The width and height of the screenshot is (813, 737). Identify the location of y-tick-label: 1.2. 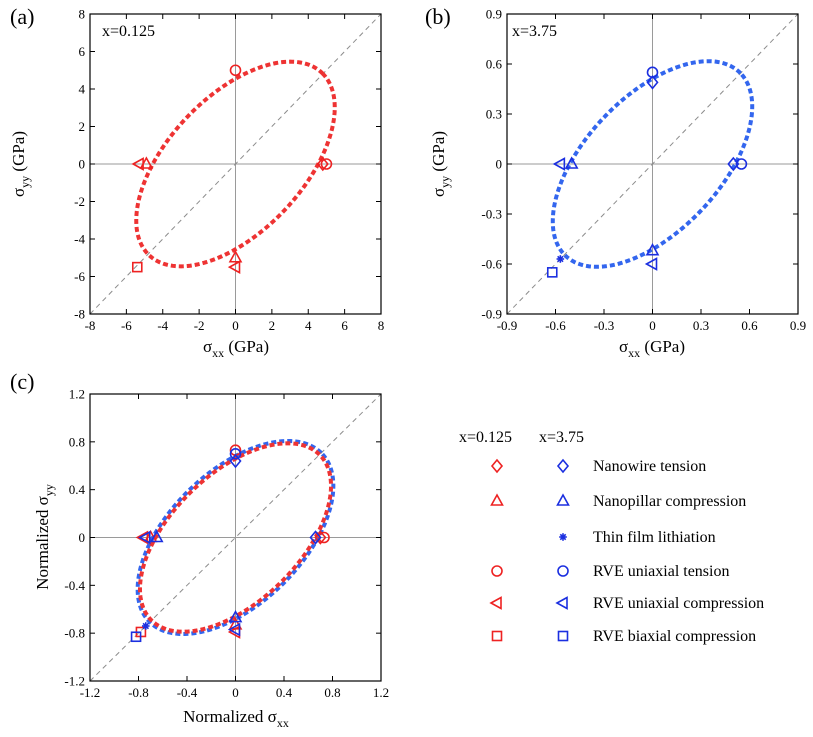
(77, 394).